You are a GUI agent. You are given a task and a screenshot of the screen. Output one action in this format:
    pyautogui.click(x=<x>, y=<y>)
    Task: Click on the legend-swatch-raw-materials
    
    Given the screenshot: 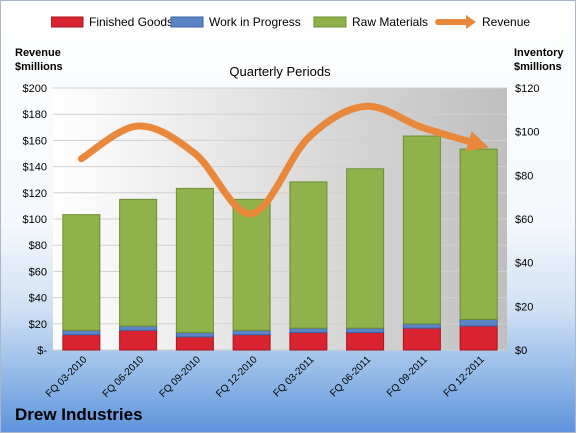 What is the action you would take?
    pyautogui.click(x=330, y=22)
    